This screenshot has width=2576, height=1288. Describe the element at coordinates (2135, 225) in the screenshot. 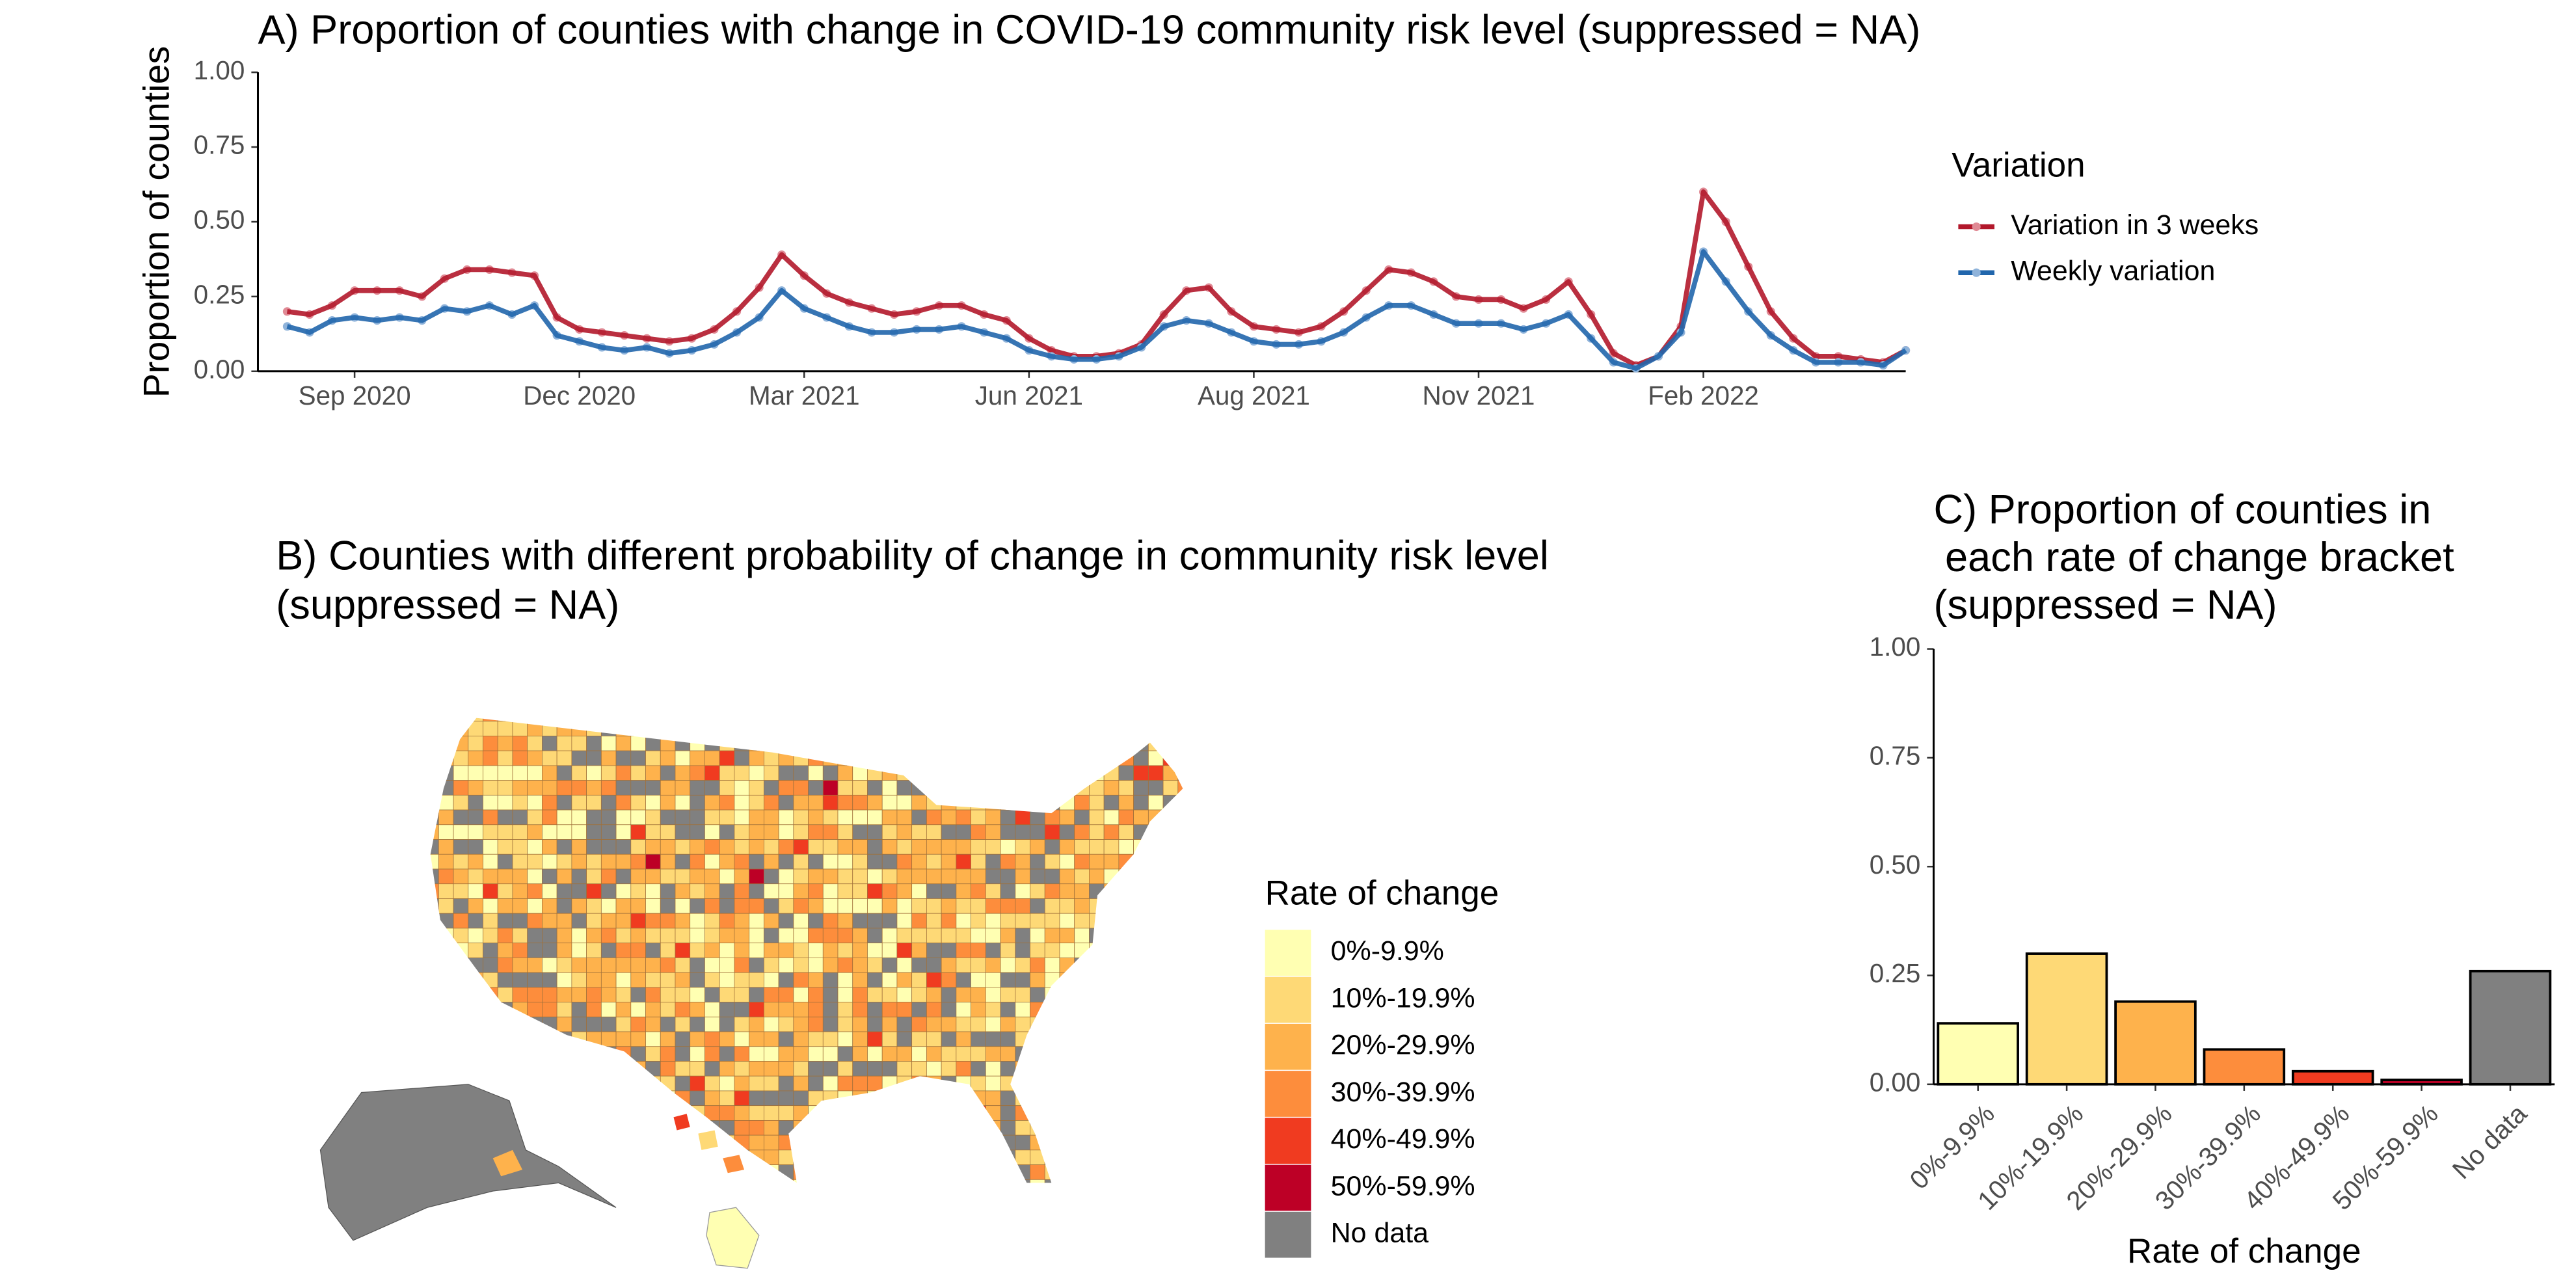

I see `legend-label: Variation in 3 weeks` at that location.